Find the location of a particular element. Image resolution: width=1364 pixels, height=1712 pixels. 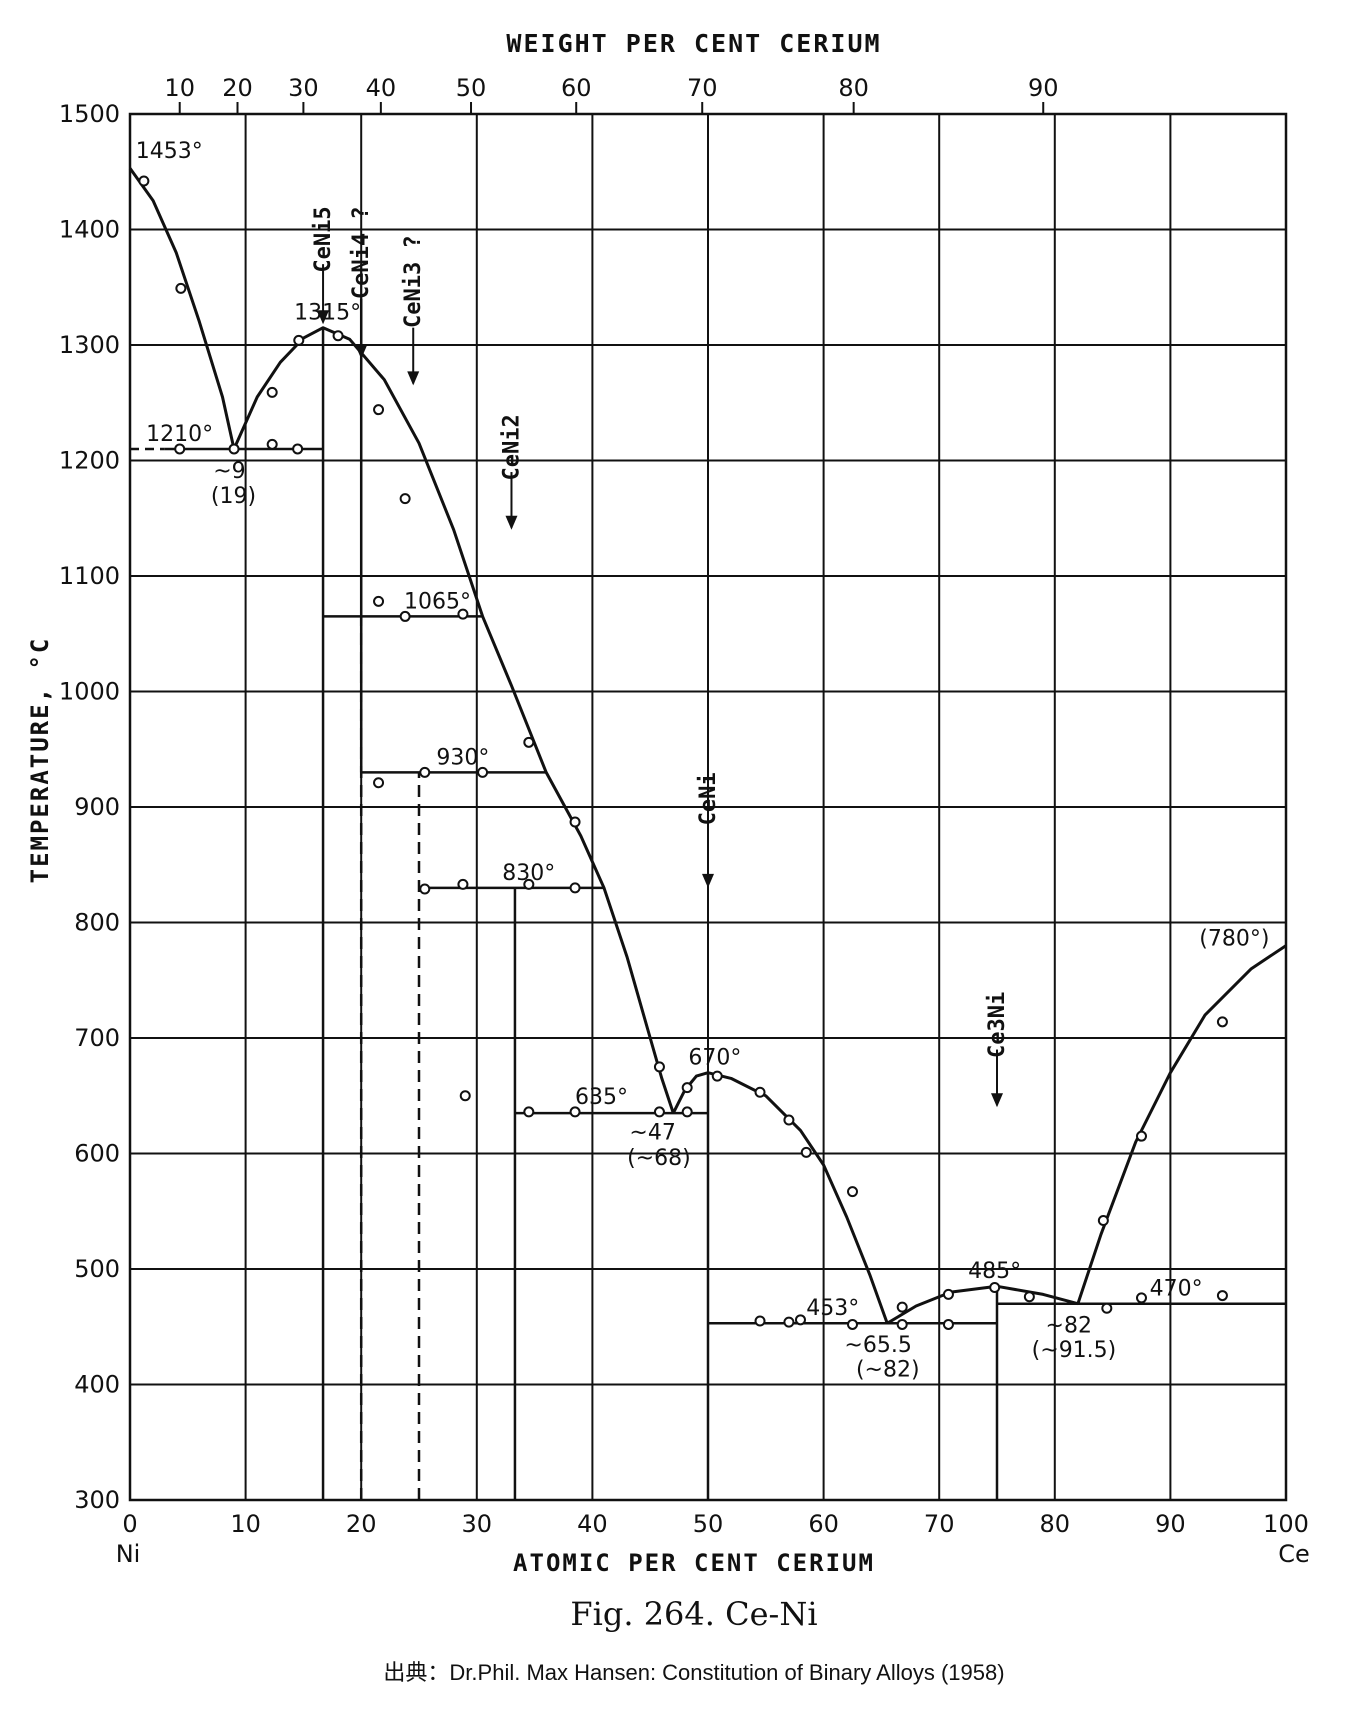

phase-label: CeNi5 is located at coordinates (323, 239).